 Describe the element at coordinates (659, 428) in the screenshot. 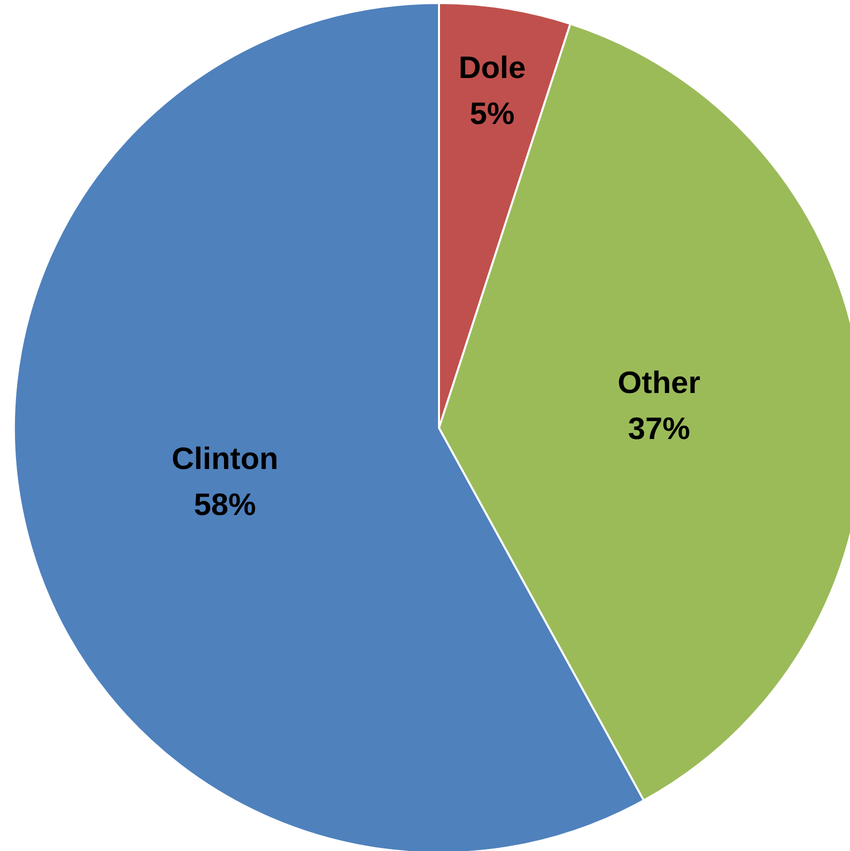

I see `data-label: 37%` at that location.